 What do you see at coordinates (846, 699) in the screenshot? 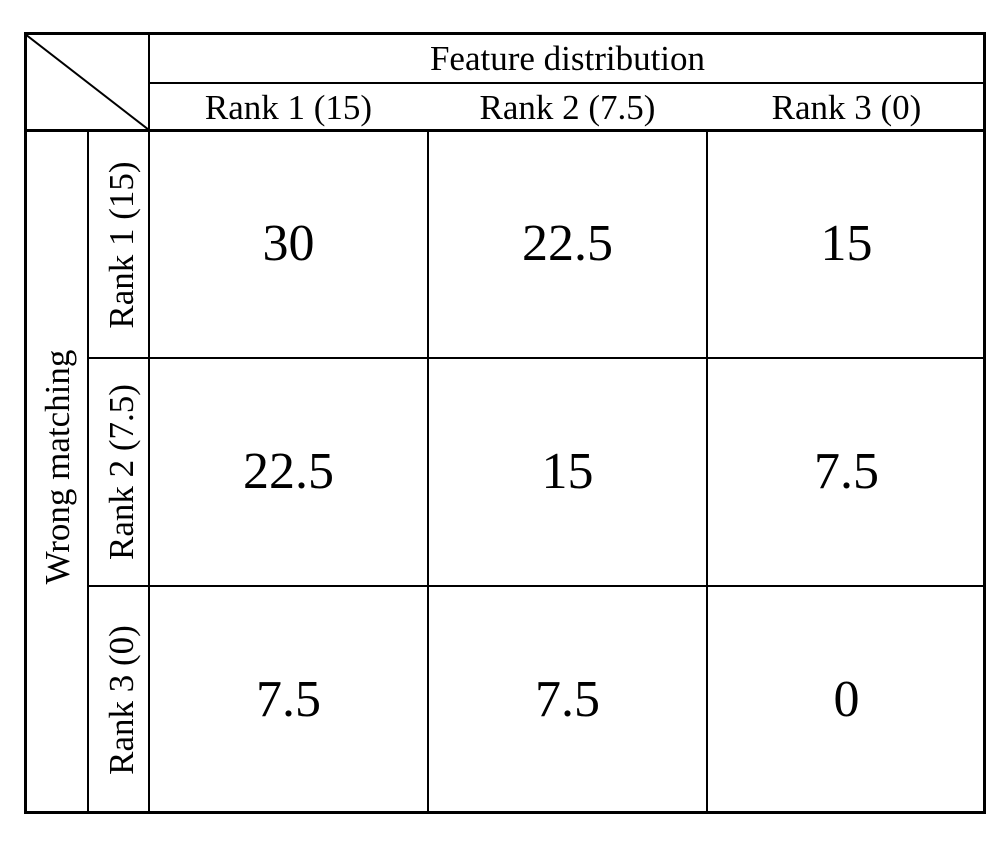
I see `cell-r3-c3: 0` at bounding box center [846, 699].